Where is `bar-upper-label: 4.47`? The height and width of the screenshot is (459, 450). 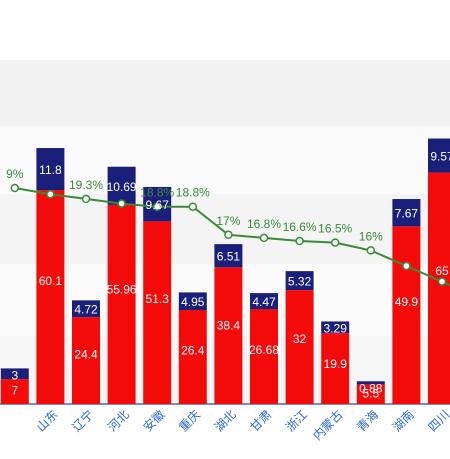 bar-upper-label: 4.47 is located at coordinates (264, 302).